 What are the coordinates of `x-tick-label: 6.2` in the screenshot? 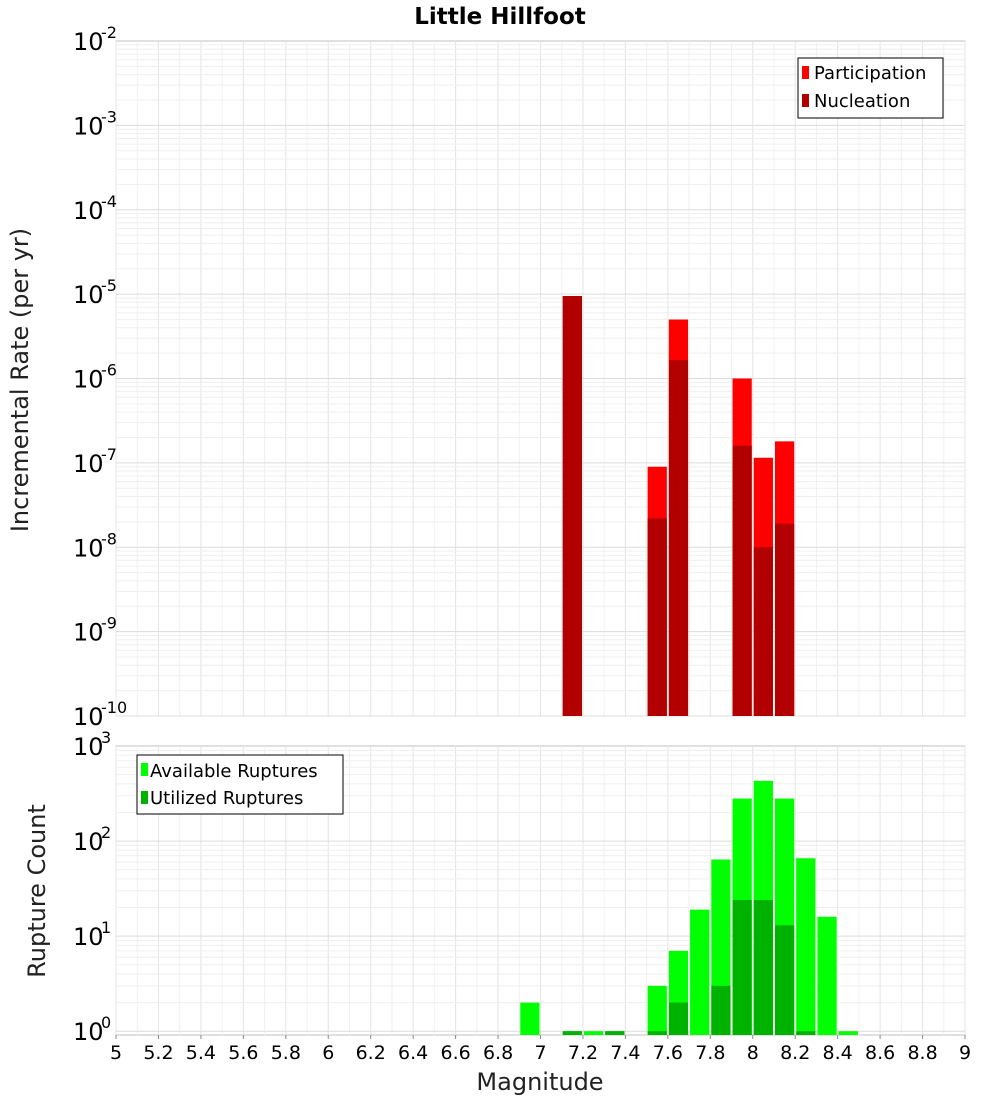 It's located at (371, 1053).